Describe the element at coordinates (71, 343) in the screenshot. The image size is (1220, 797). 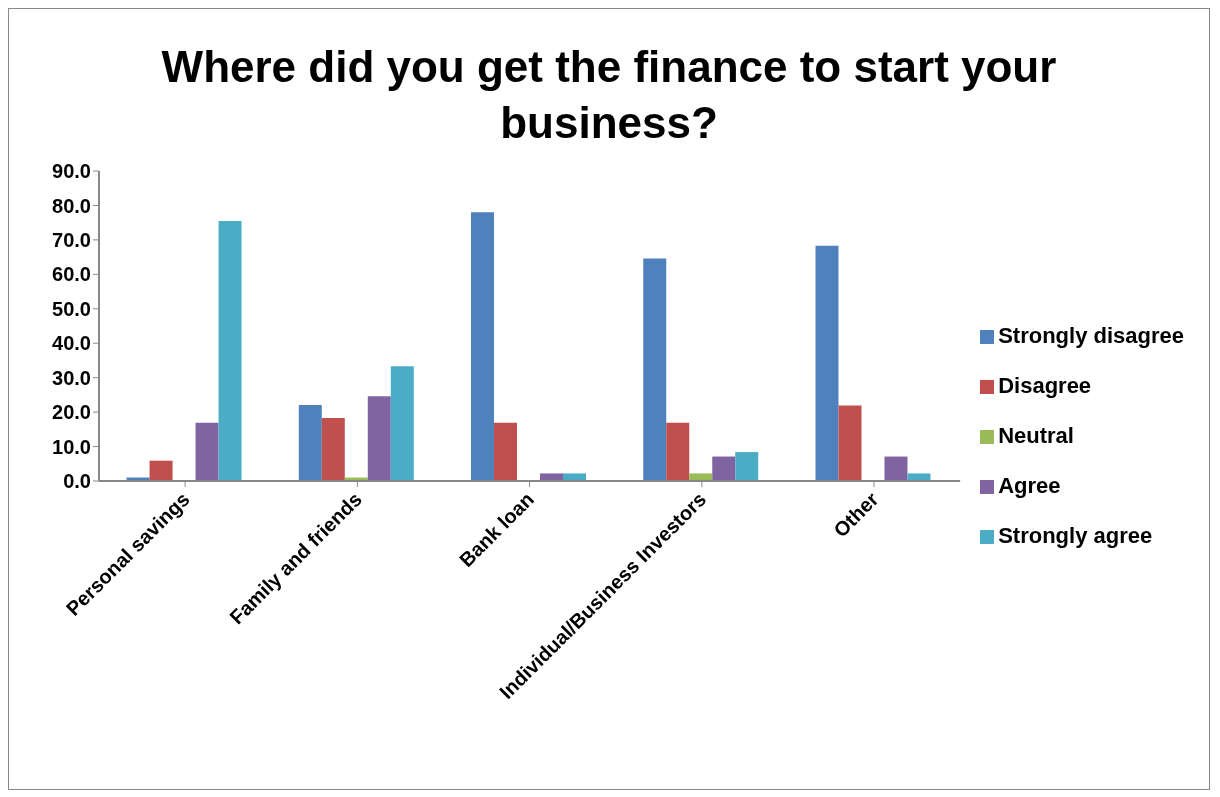
I see `y-tick-label: 40.0` at that location.